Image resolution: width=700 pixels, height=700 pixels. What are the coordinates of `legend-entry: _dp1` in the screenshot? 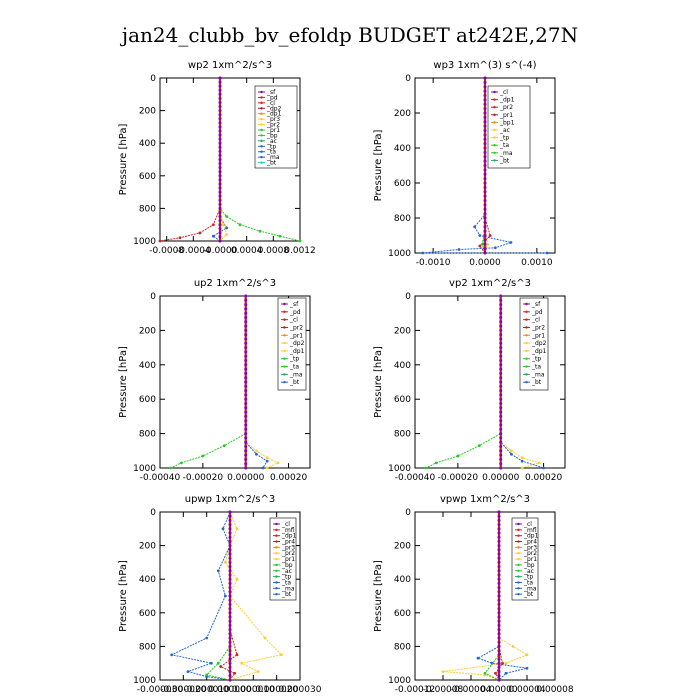 It's located at (297, 351).